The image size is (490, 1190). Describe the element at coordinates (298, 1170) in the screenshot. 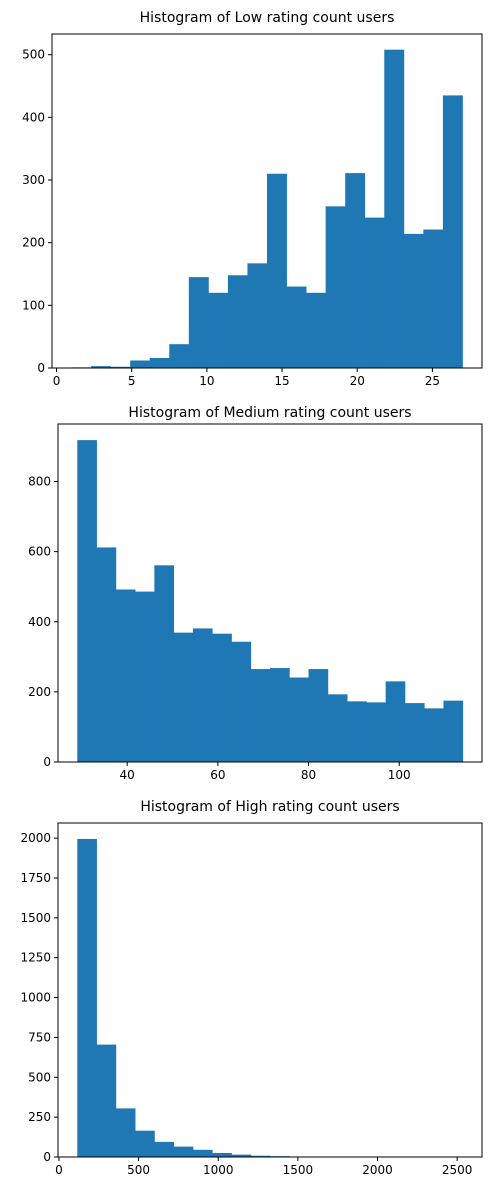

I see `x-tick-label: 1500` at that location.